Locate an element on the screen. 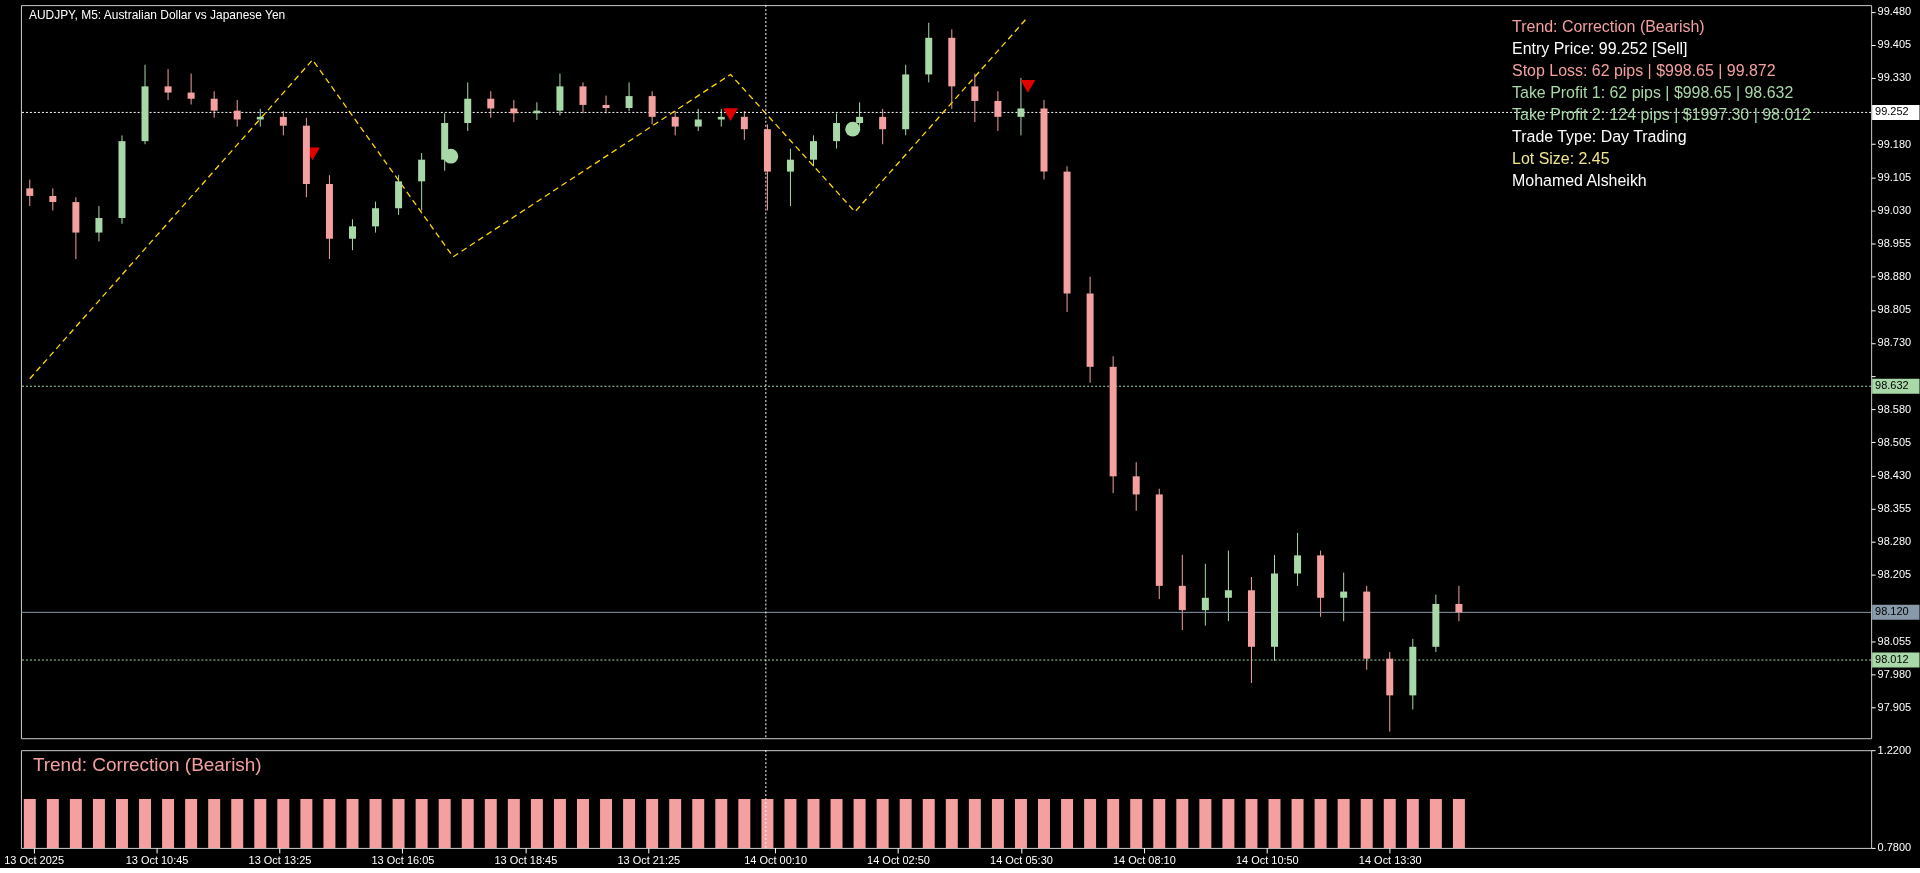  annotation: Take Profit 2: 124 pips | $1997.30 | 98.012 is located at coordinates (1662, 114).